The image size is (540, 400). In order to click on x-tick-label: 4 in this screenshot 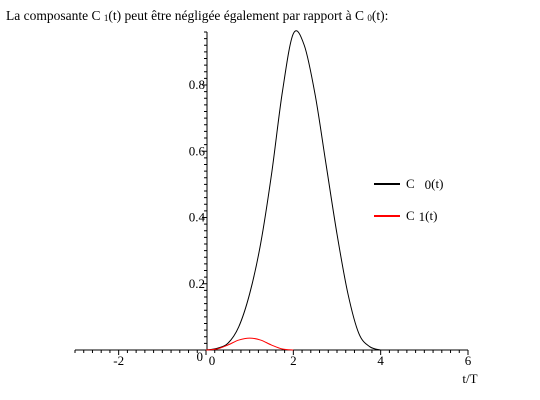, I will do `click(380, 360)`.